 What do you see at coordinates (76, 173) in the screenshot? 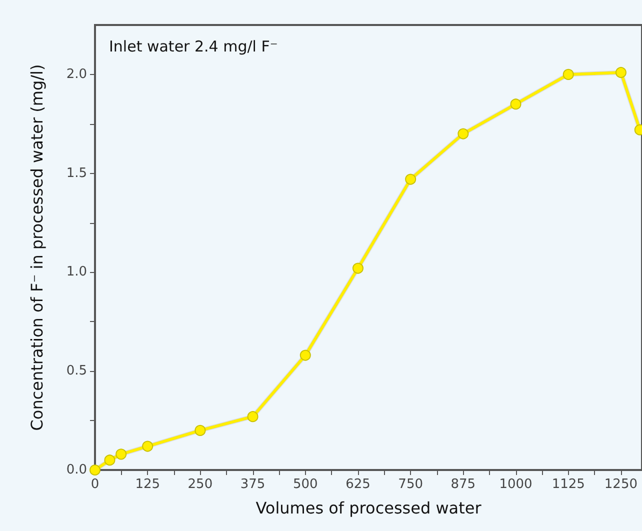
I see `y-tick-label: 1.5` at bounding box center [76, 173].